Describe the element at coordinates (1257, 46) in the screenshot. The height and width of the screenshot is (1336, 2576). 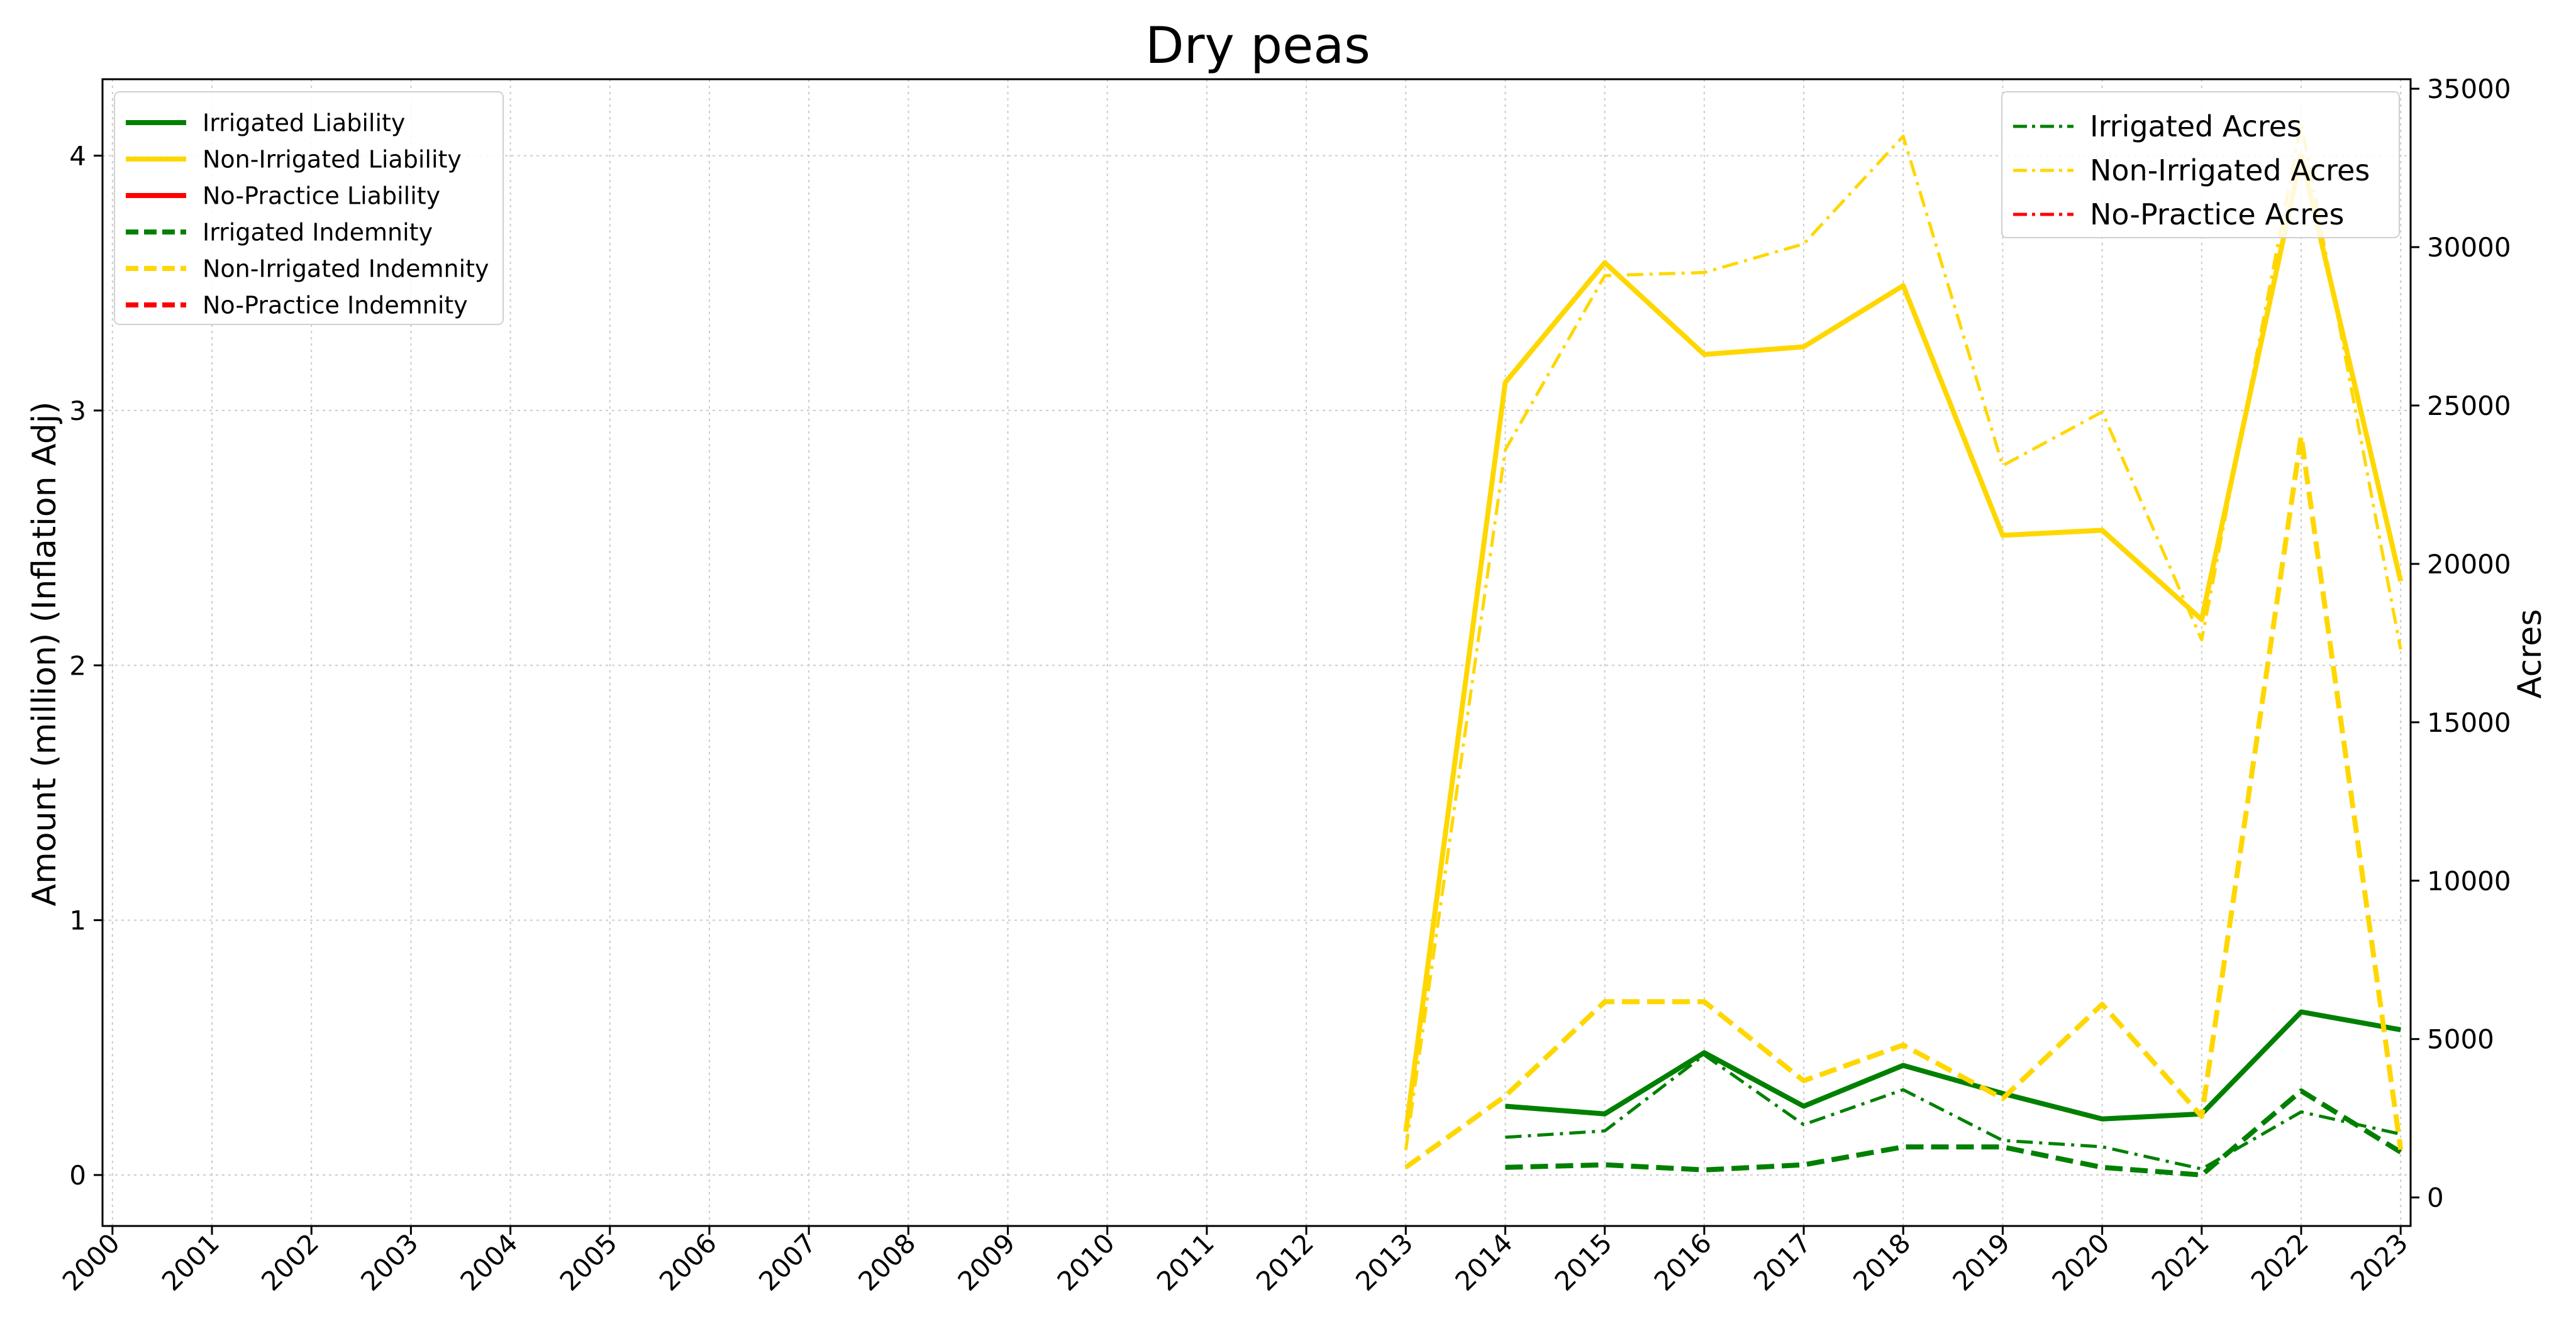
I see `chart-title: Dry peas` at that location.